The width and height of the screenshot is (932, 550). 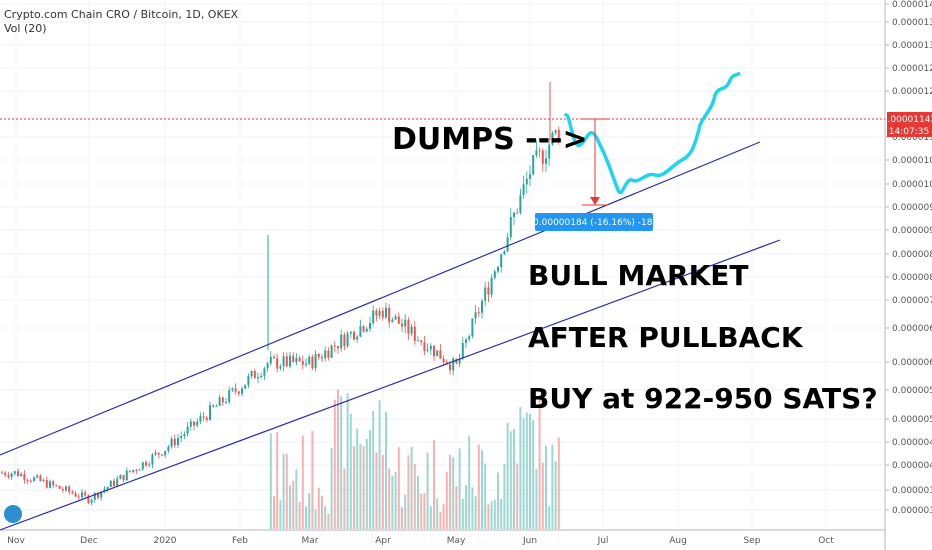 What do you see at coordinates (912, 5) in the screenshot?
I see `price-tick-label: 0.00001400` at bounding box center [912, 5].